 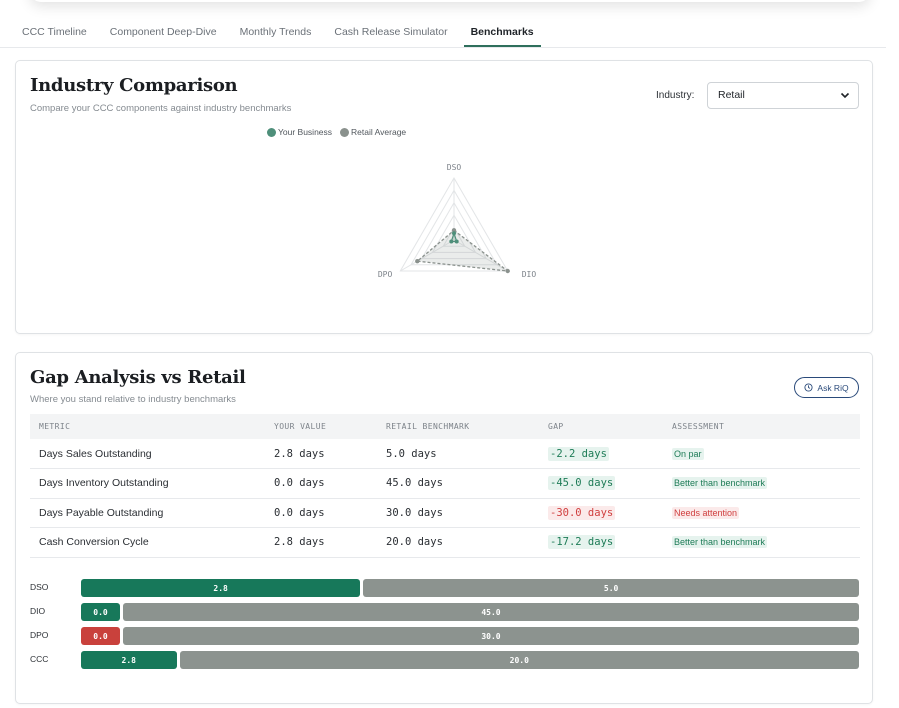 What do you see at coordinates (458, 426) in the screenshot?
I see `column-header-benchmark: RETAIL BENCHMARK` at bounding box center [458, 426].